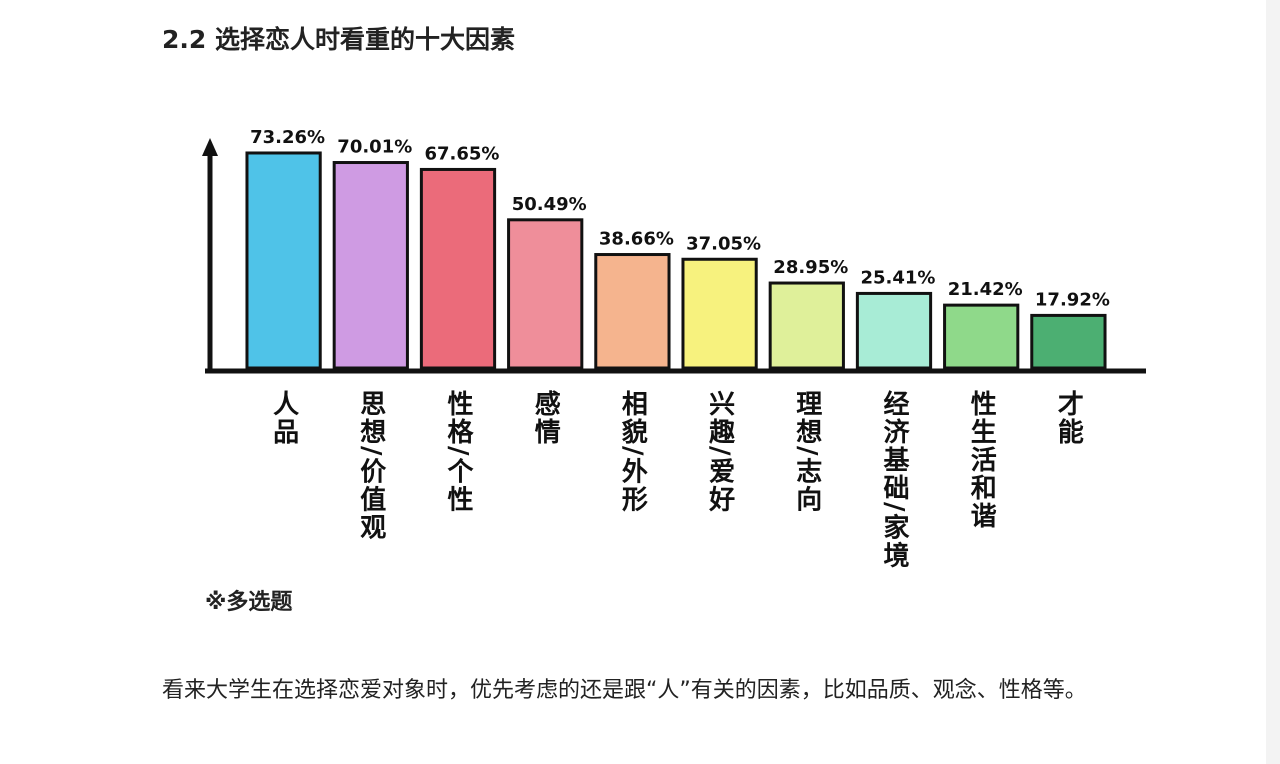 The height and width of the screenshot is (764, 1280). What do you see at coordinates (810, 267) in the screenshot?
I see `value-label: 28.95%` at bounding box center [810, 267].